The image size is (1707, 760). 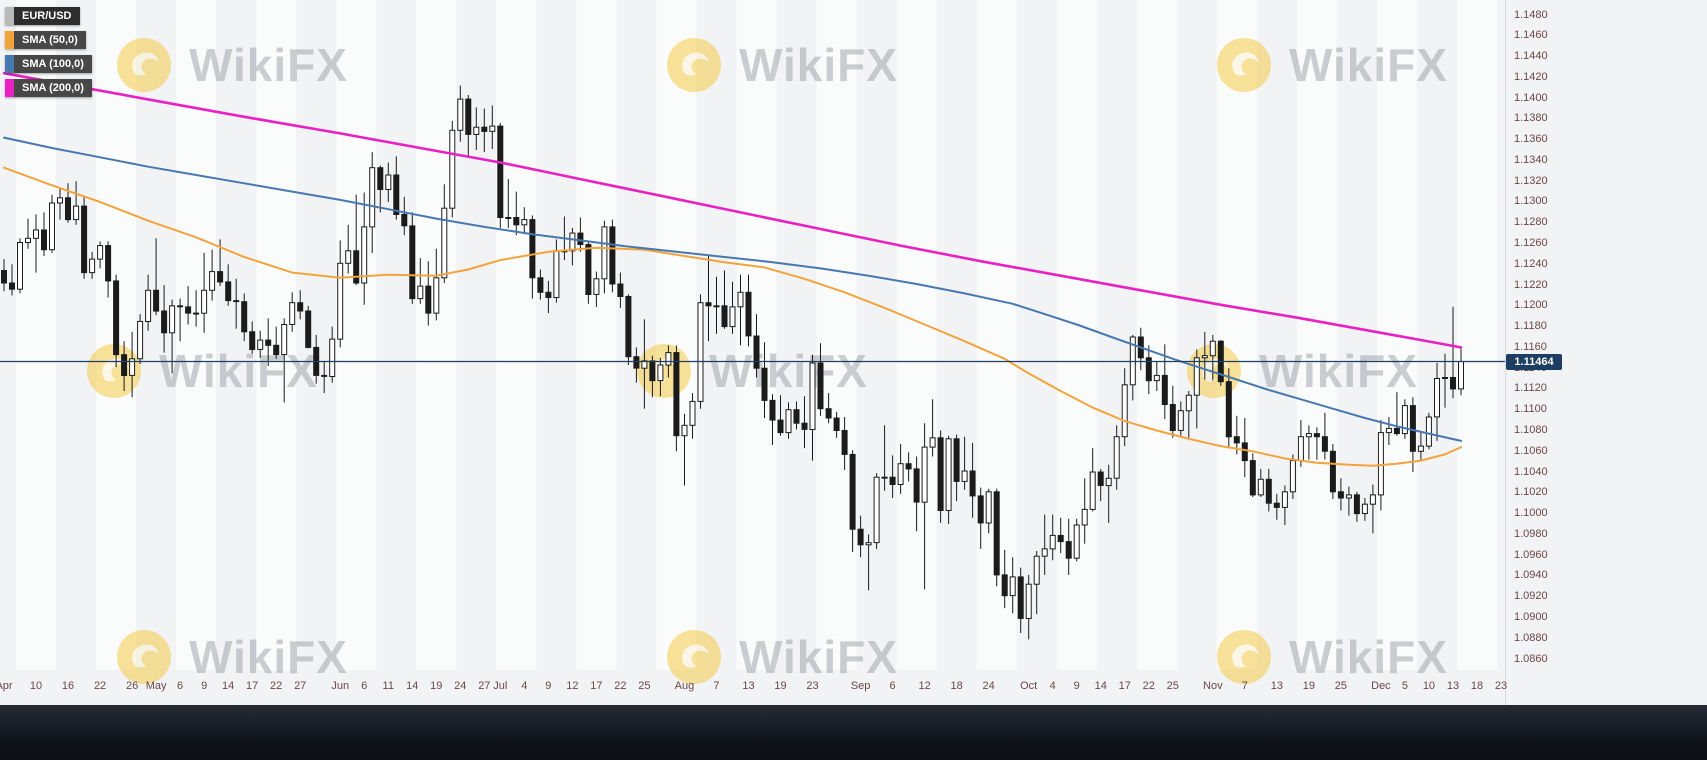 I want to click on time-axis-label: 12, so click(x=924, y=686).